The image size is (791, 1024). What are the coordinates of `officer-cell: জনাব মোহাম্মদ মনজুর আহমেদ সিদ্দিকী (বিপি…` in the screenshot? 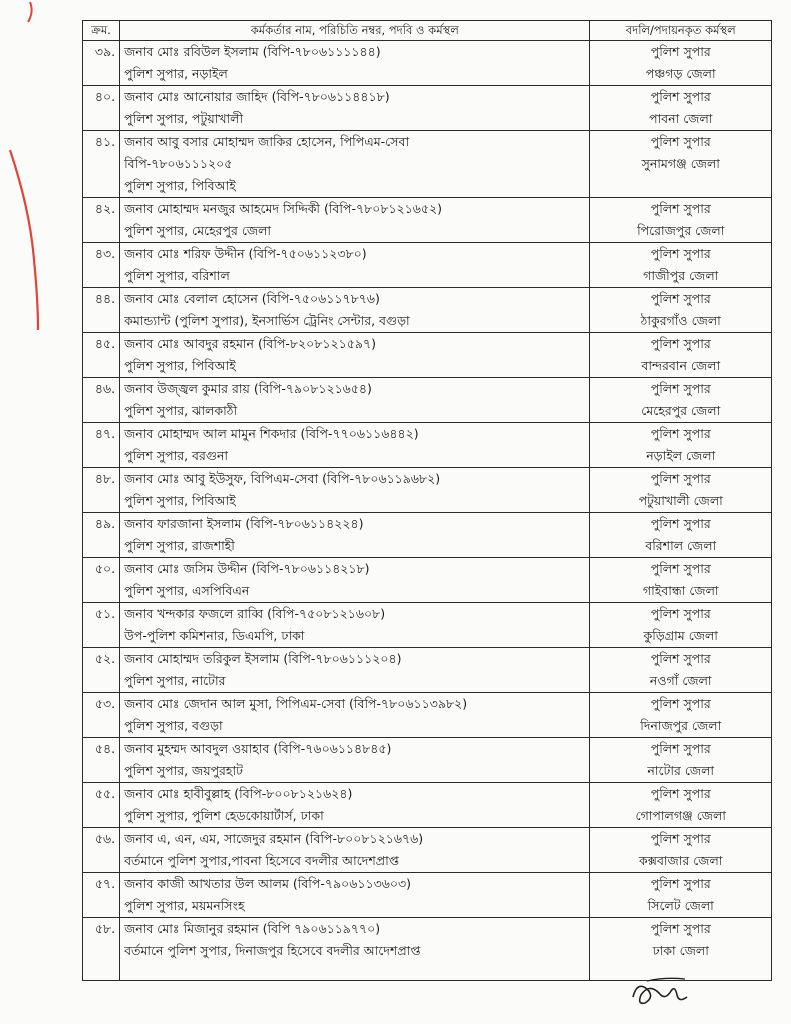 It's located at (355, 220).